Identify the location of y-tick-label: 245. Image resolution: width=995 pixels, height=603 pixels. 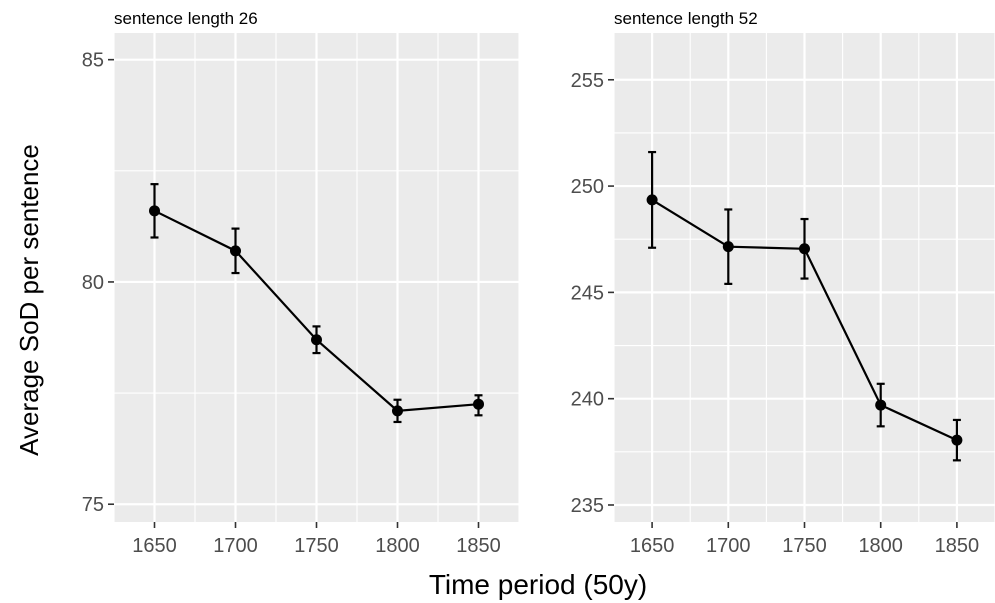
(587, 293).